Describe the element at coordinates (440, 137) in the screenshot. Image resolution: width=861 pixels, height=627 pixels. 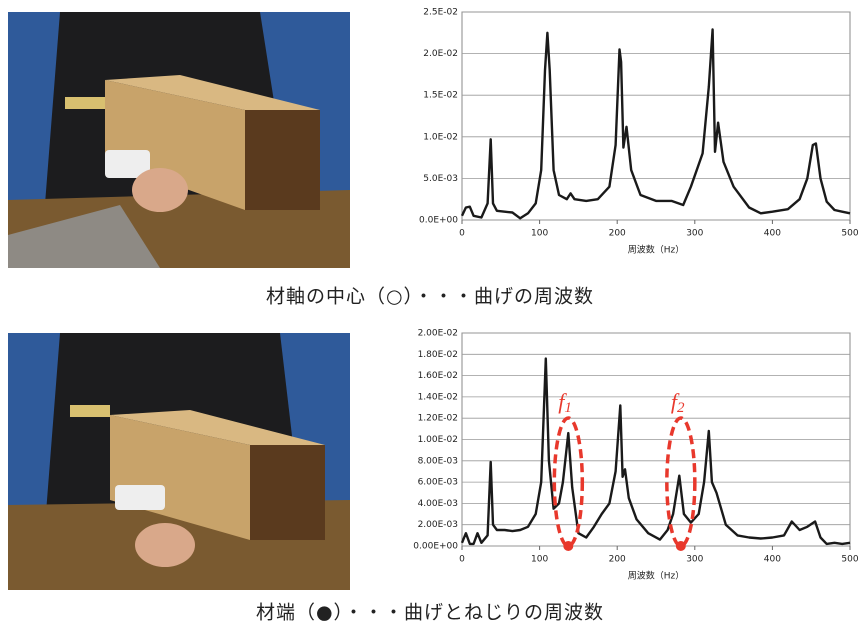
I see `y-tick-label: 1.0E-02` at that location.